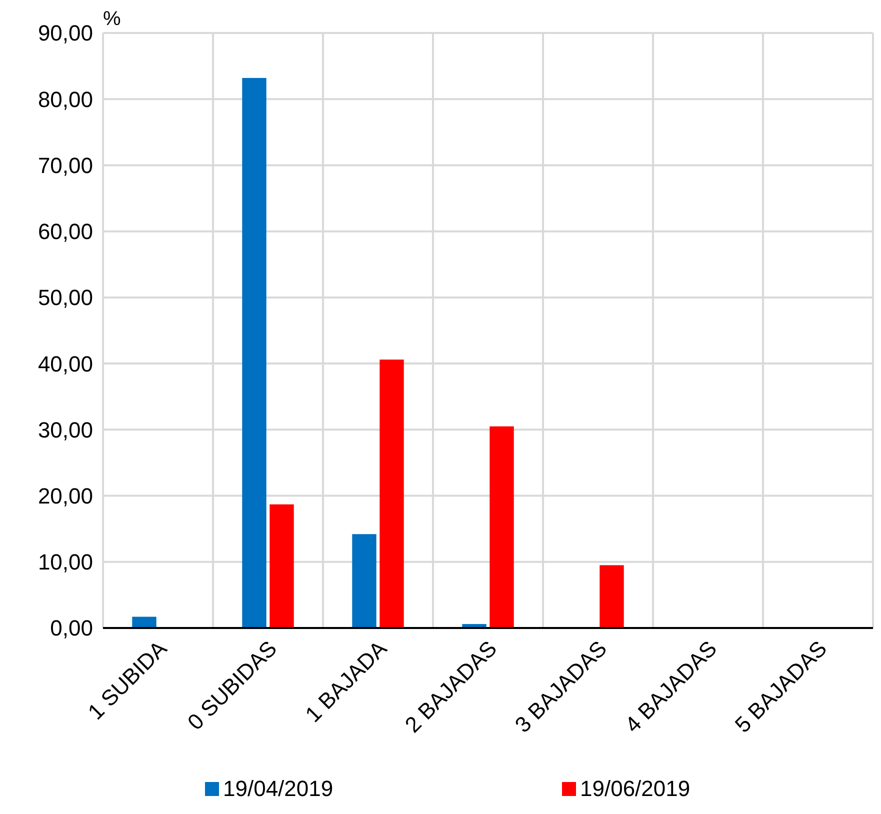  I want to click on y-tick-label: 10,00, so click(65, 562).